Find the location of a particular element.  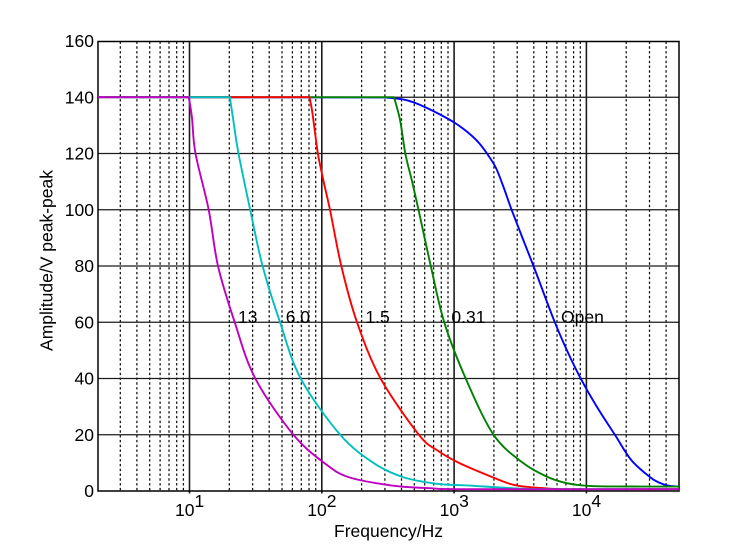

svg-text: 40 is located at coordinates (85, 379).